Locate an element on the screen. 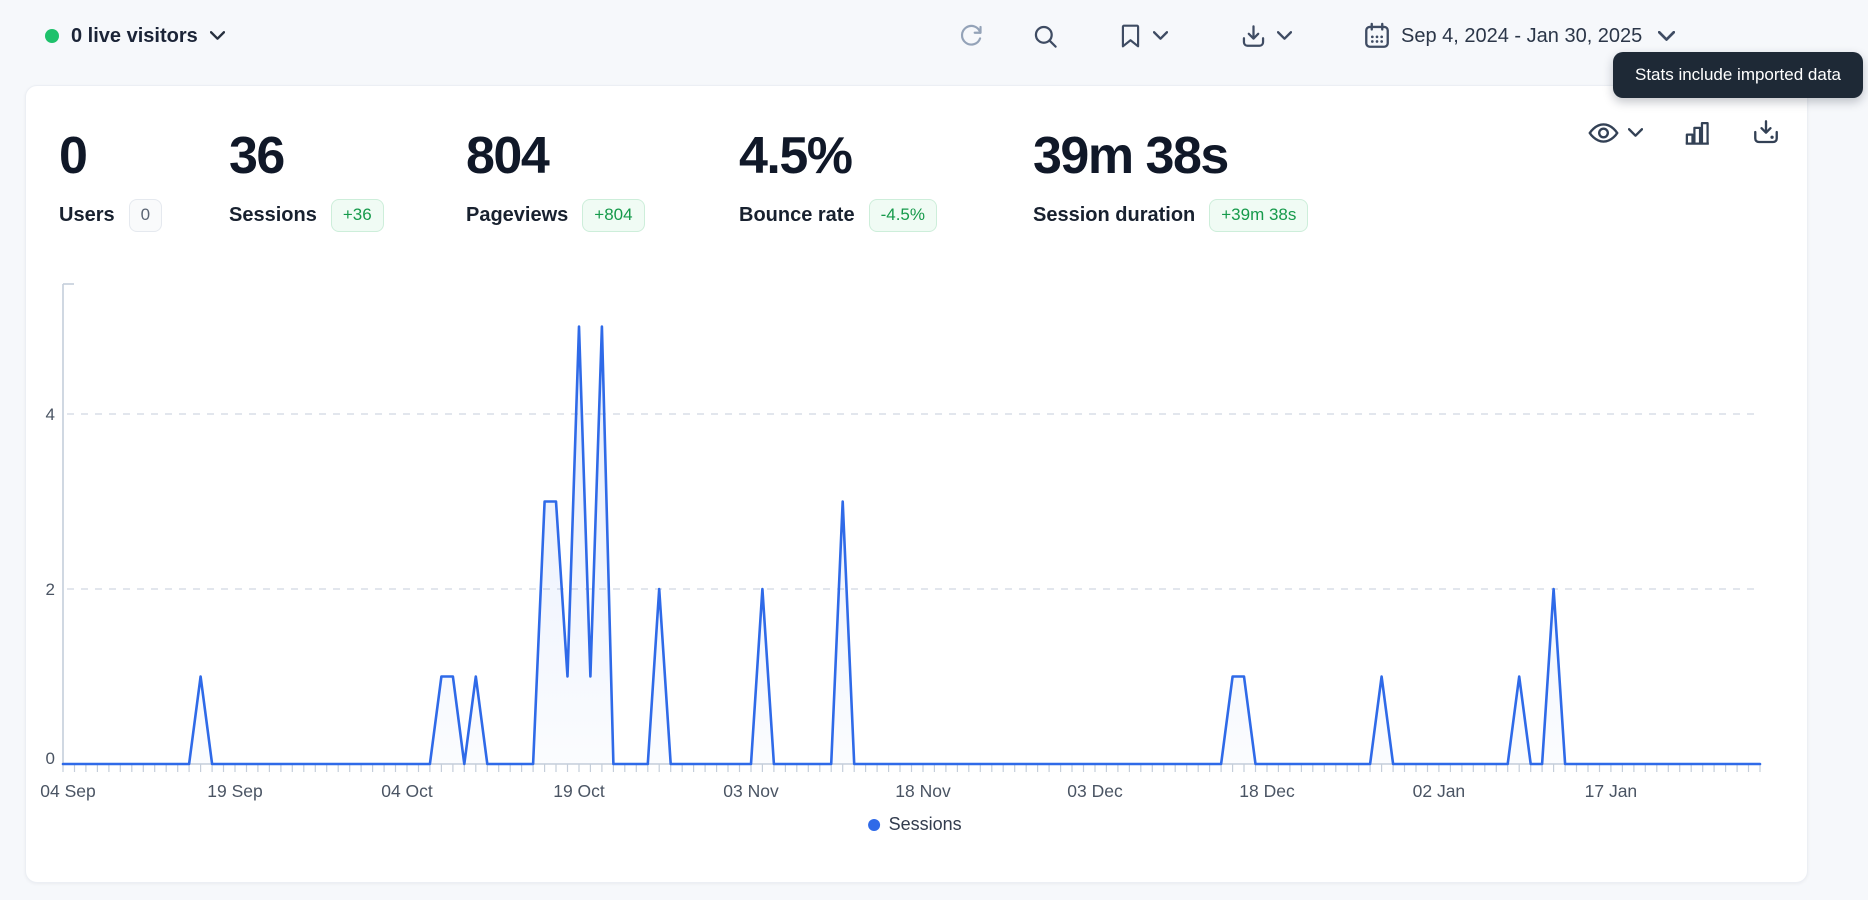 The height and width of the screenshot is (900, 1868). metric-users: 0 Users 0 is located at coordinates (111, 179).